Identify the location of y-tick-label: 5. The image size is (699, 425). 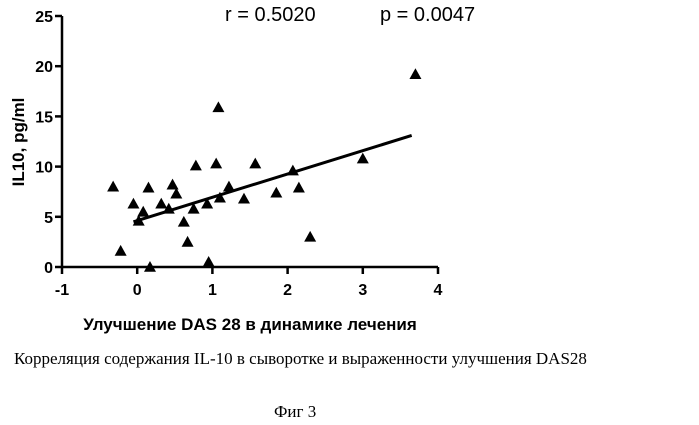
(48, 218).